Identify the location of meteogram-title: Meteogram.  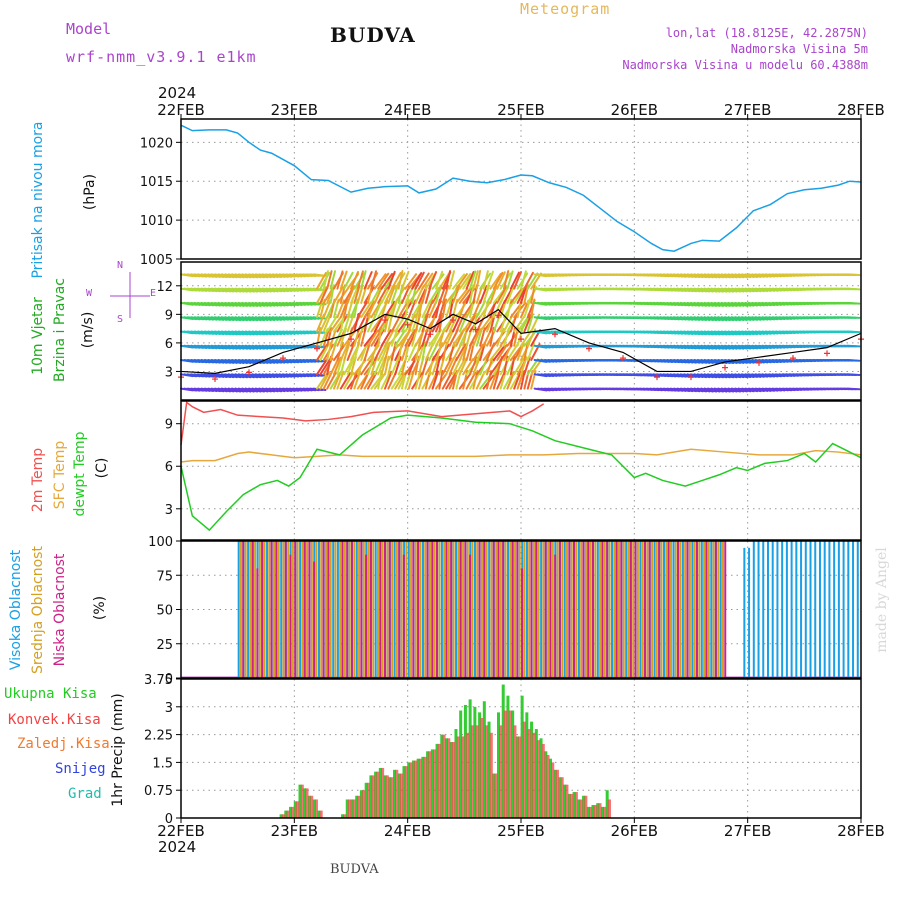
(565, 9).